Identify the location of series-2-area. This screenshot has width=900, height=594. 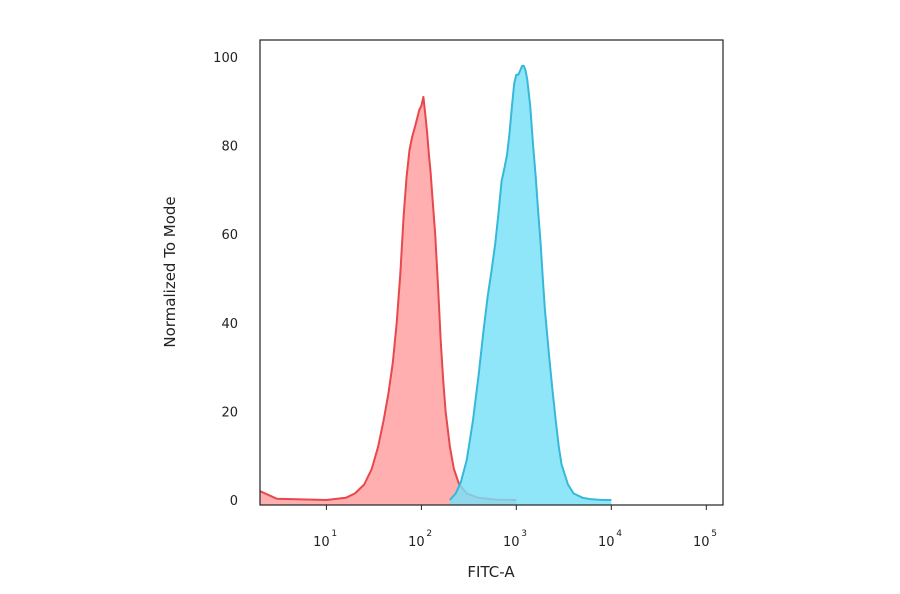
(530, 285).